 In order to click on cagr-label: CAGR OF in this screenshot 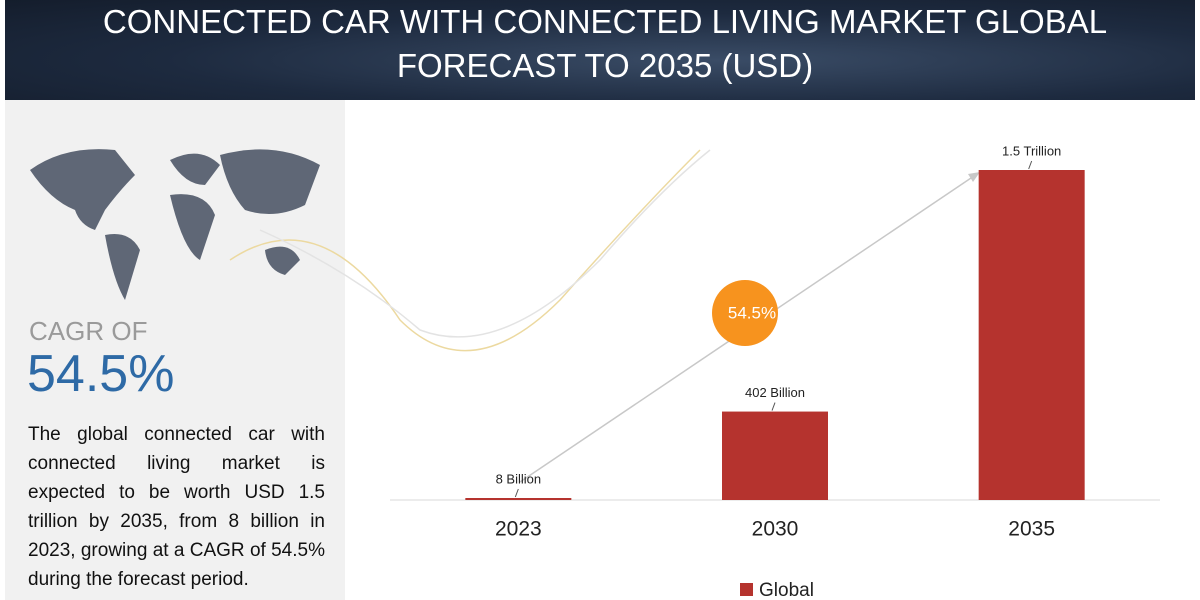, I will do `click(88, 331)`.